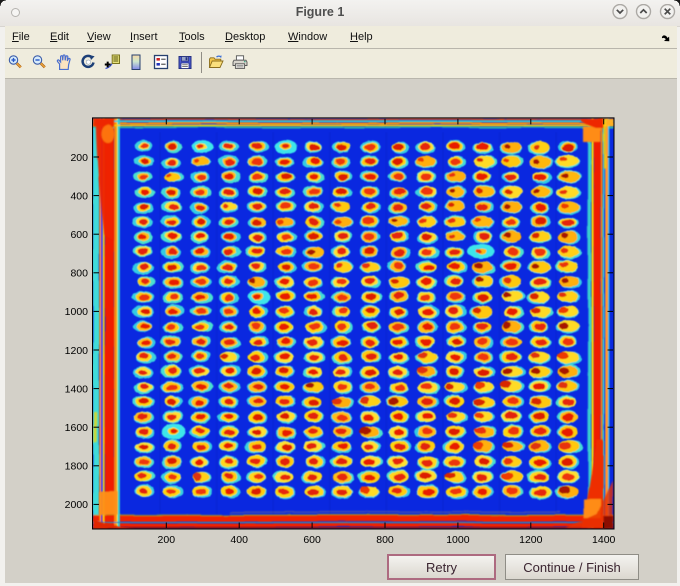  Describe the element at coordinates (77, 428) in the screenshot. I see `svg-text: 1600` at that location.